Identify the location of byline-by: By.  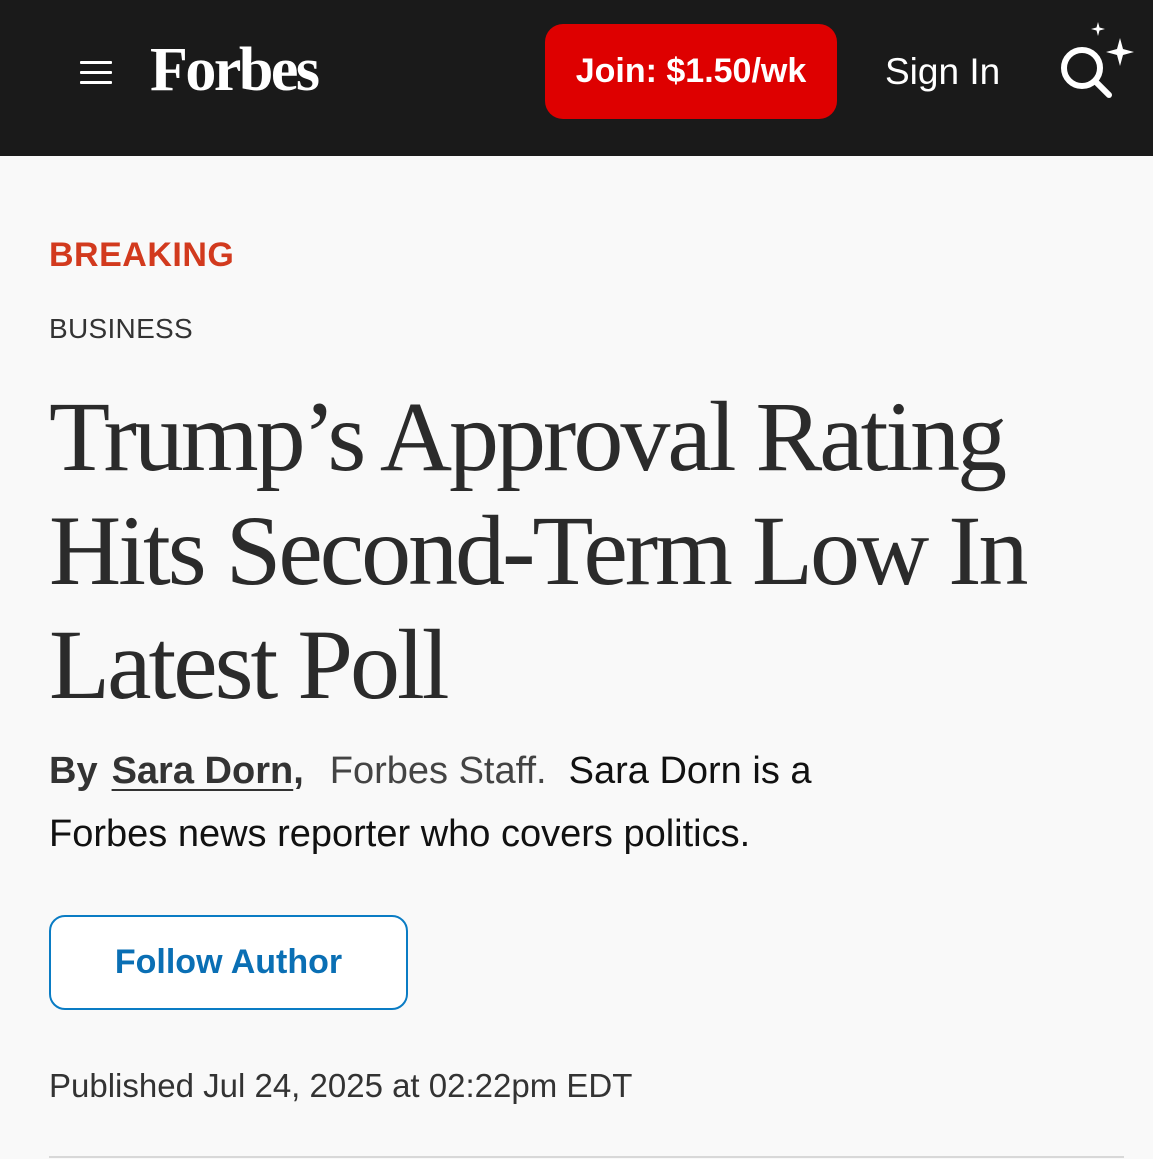
(73, 771).